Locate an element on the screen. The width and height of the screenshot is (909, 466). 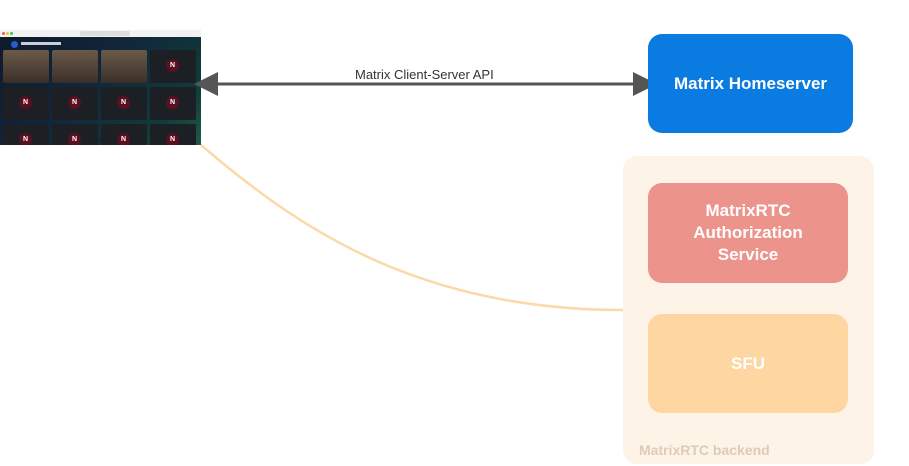
auth-label-line: MatrixRTC is located at coordinates (748, 210).